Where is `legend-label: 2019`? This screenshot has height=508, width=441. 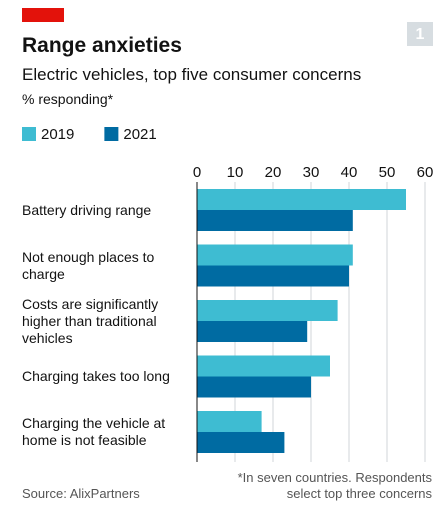 legend-label: 2019 is located at coordinates (57, 134).